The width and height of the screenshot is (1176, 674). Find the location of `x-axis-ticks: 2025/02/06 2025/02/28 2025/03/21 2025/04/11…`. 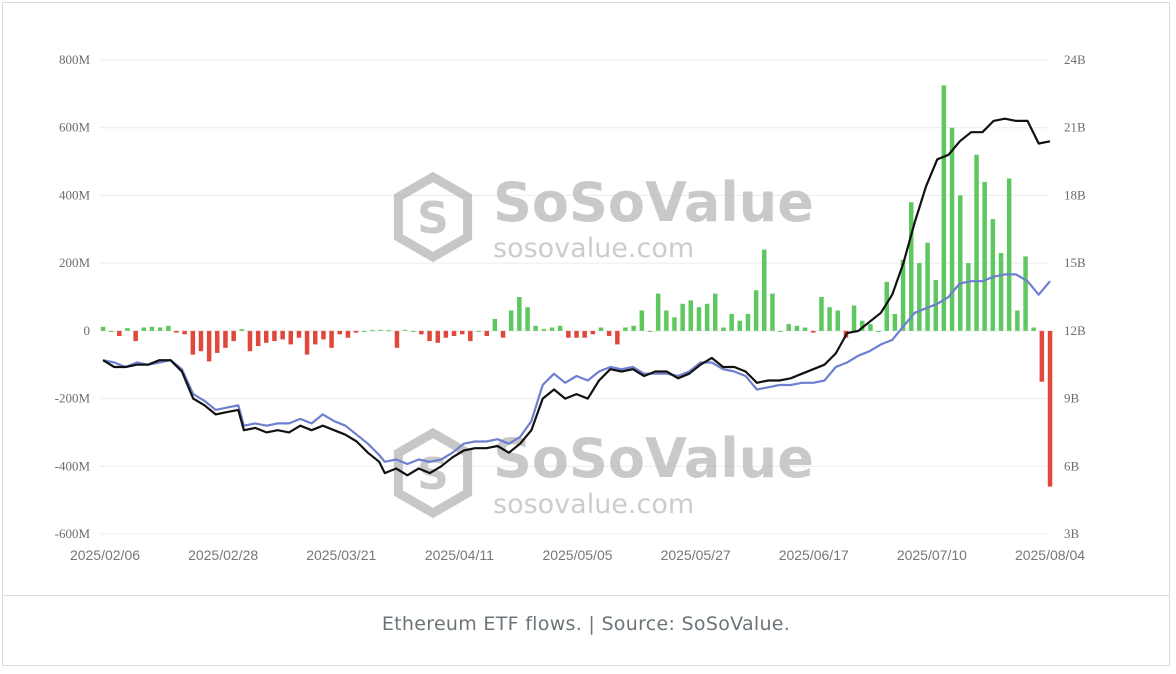

x-axis-ticks: 2025/02/06 2025/02/28 2025/03/21 2025/04/11… is located at coordinates (577, 555).